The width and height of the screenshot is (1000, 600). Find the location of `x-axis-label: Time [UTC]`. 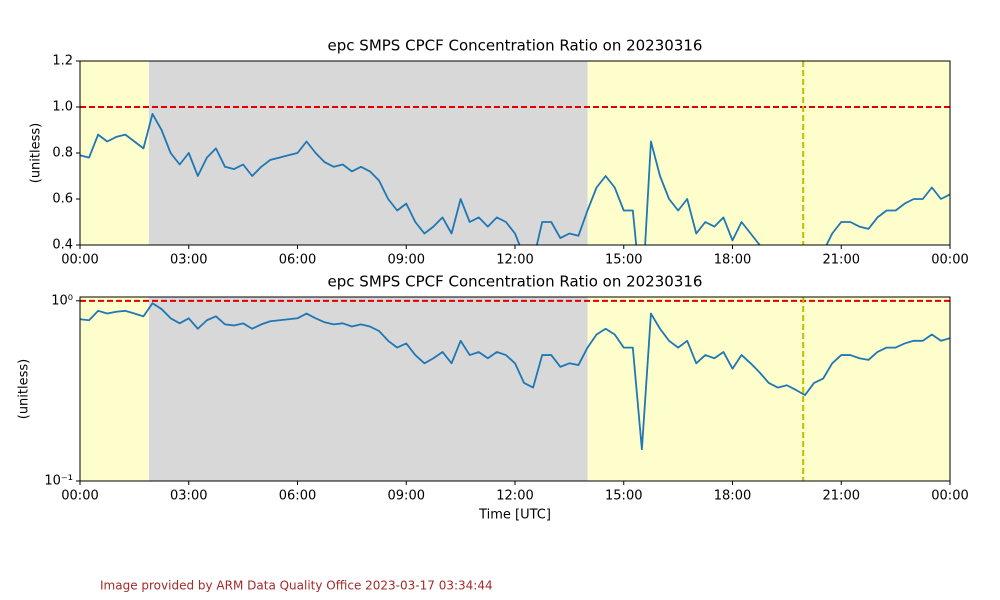

x-axis-label: Time [UTC] is located at coordinates (514, 515).